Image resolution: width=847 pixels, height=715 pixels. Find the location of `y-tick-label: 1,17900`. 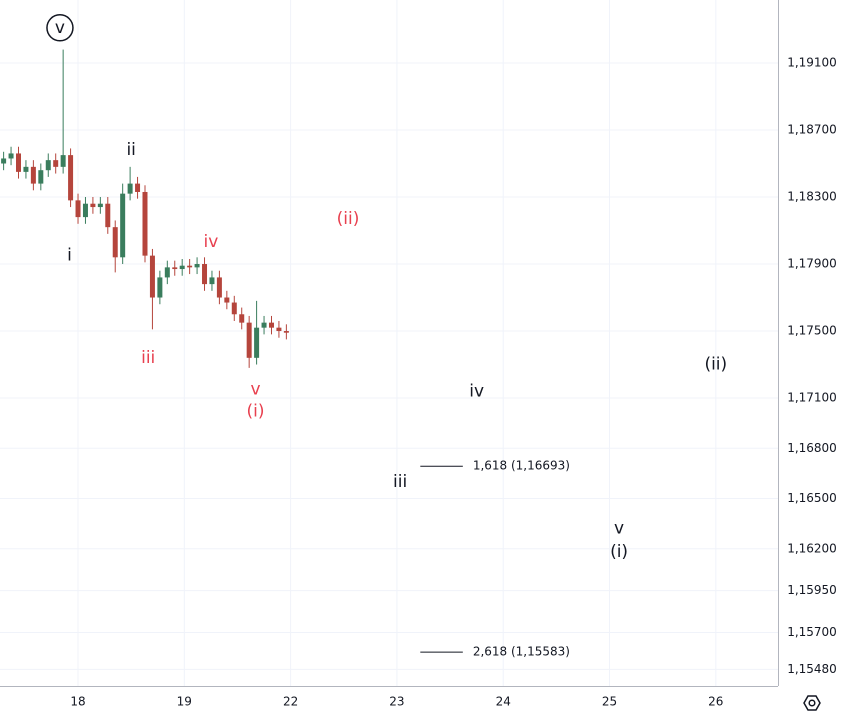

y-tick-label: 1,17900 is located at coordinates (812, 264).